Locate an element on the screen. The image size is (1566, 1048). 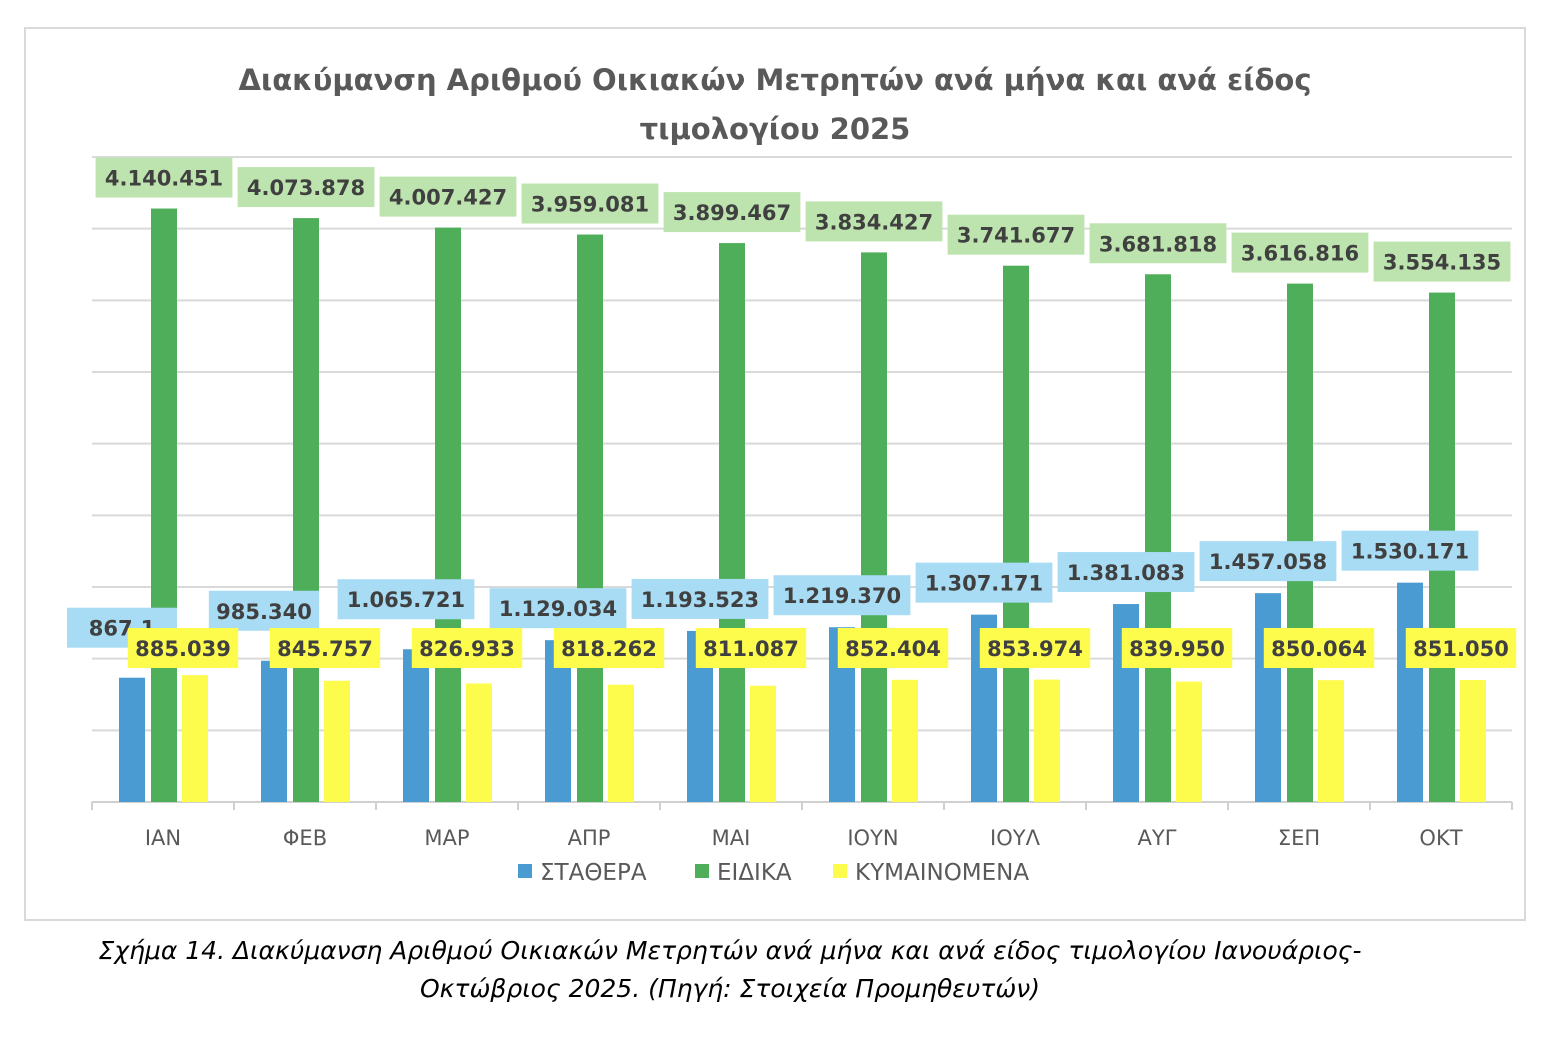
x-tick-label: ΜΑΡ is located at coordinates (446, 838).